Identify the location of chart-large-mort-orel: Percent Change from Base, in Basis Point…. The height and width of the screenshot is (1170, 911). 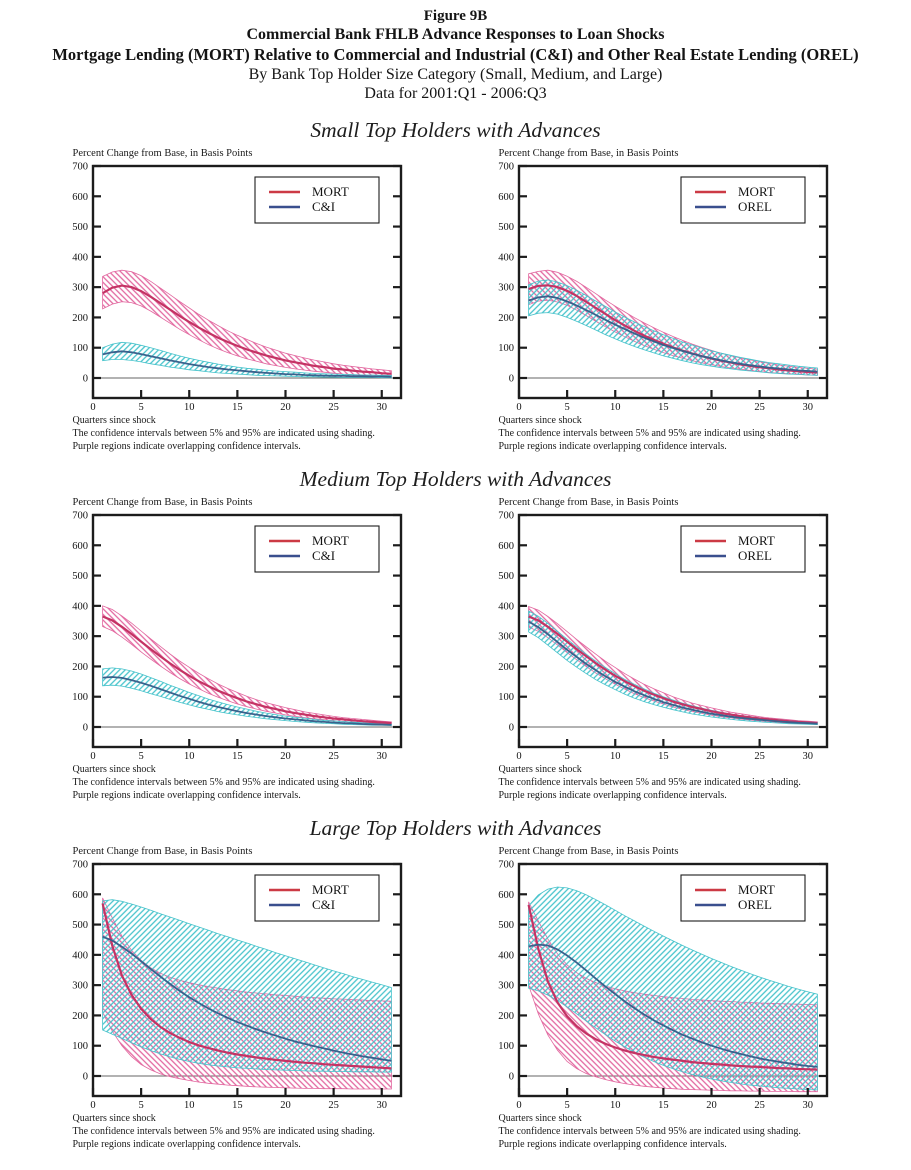
(669, 997).